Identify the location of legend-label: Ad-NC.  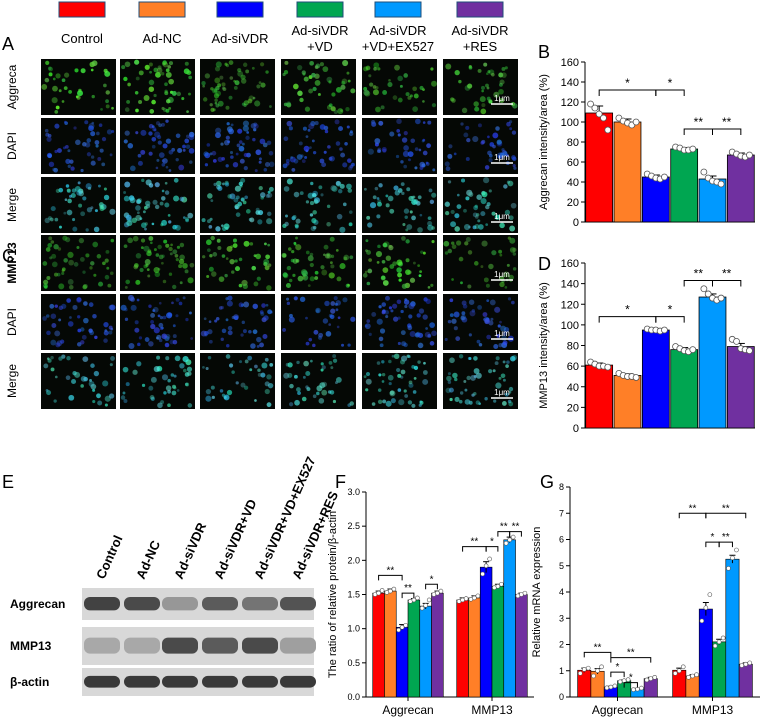
(161, 38).